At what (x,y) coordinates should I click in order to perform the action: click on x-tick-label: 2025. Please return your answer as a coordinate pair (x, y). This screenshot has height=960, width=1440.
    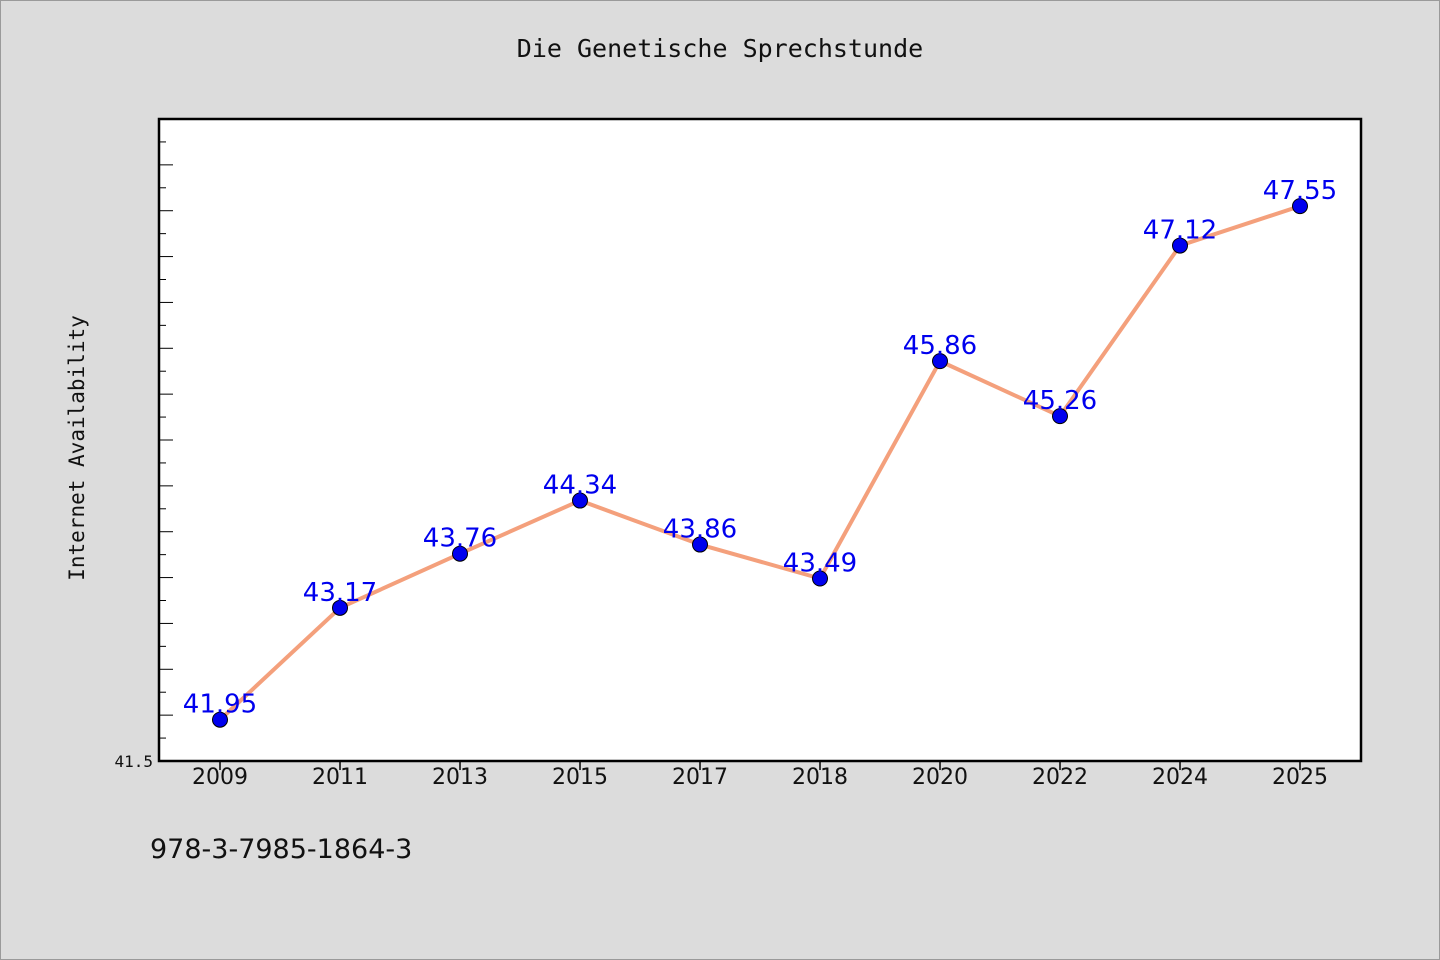
    Looking at the image, I should click on (1300, 777).